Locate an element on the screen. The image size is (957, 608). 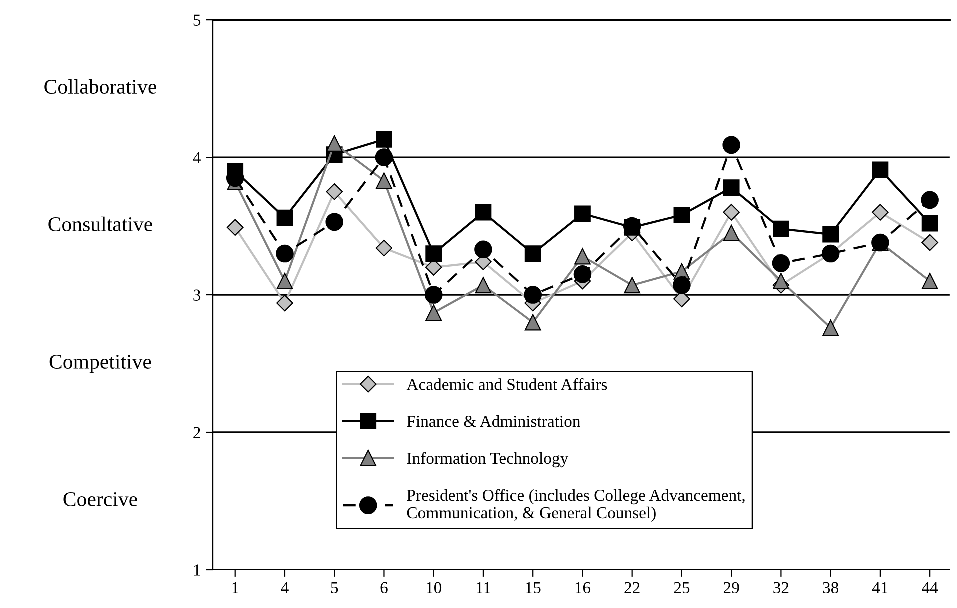
y-tick-label: 5 is located at coordinates (197, 20).